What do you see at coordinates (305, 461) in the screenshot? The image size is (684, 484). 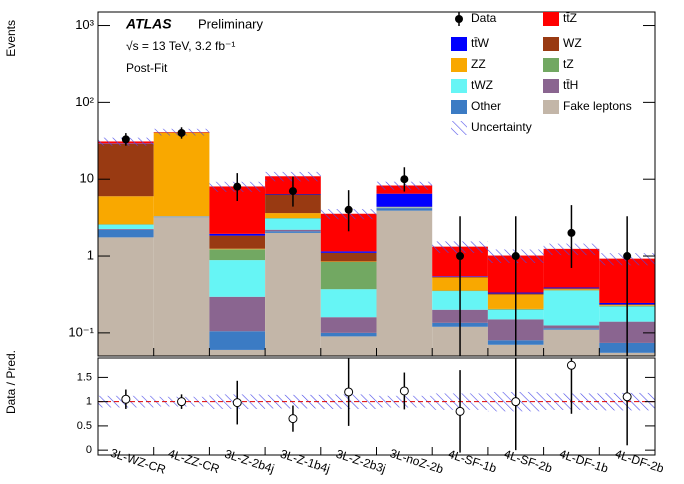 I see `x-tick-label: 3L-Z-1b4j` at bounding box center [305, 461].